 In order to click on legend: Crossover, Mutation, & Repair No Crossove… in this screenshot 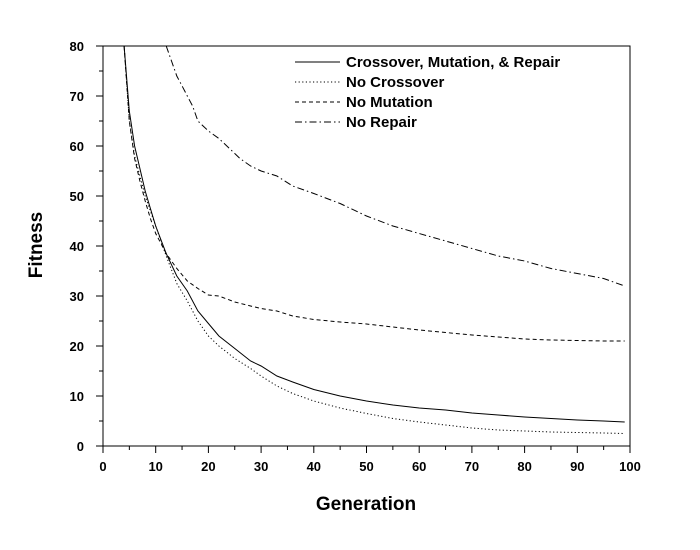, I will do `click(427, 92)`.